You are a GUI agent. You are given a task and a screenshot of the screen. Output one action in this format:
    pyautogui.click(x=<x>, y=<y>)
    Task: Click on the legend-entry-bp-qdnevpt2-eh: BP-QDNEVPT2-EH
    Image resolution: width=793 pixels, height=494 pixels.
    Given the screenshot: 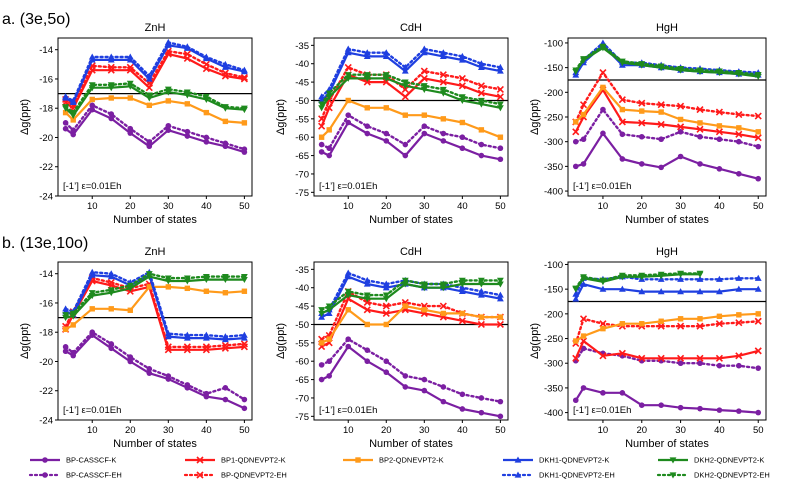 What is the action you would take?
    pyautogui.click(x=235, y=475)
    